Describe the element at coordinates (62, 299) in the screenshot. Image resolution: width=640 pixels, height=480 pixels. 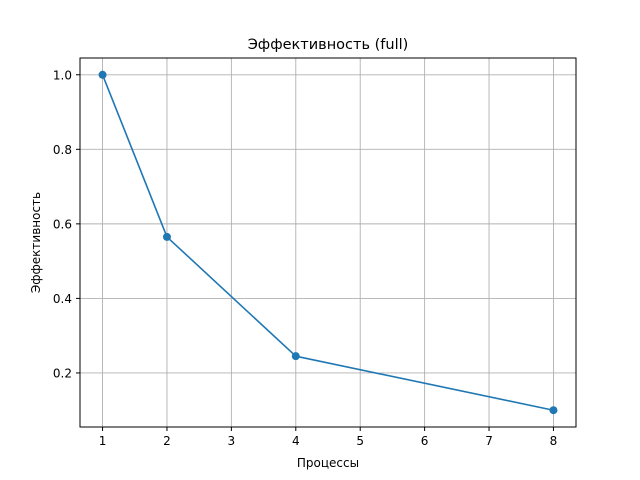
I see `y-tick-label: 0.4` at that location.